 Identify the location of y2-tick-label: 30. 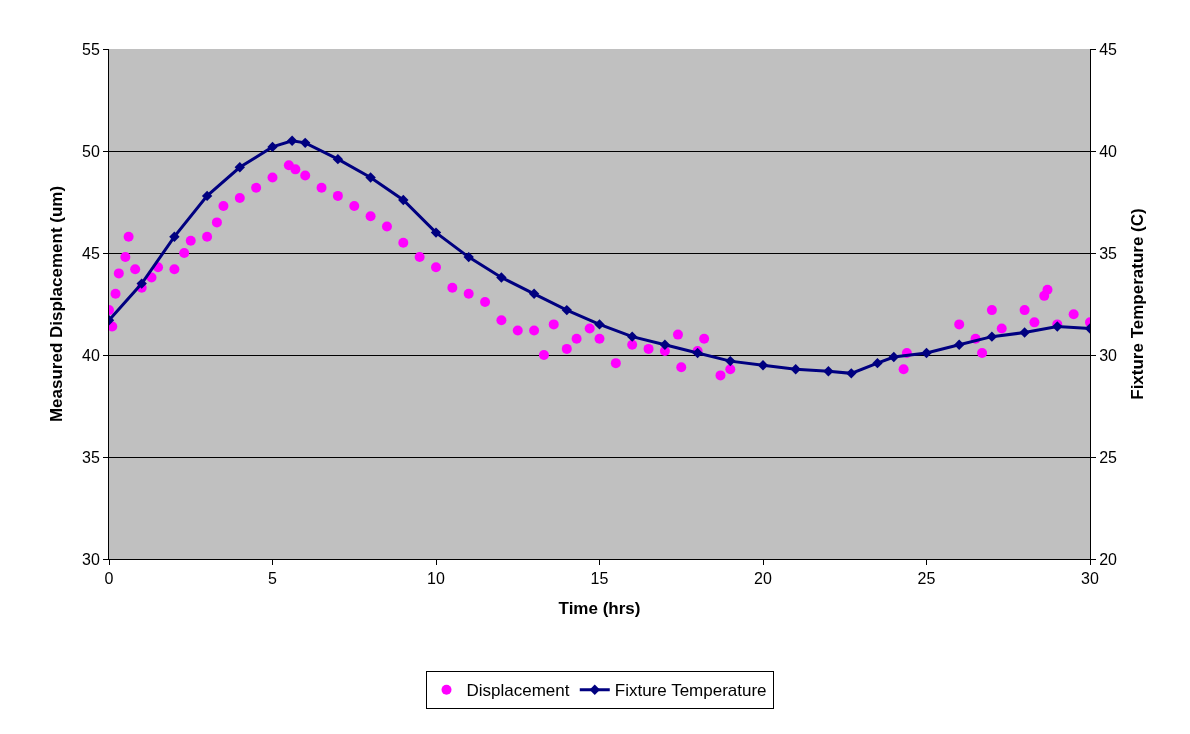
(1108, 355).